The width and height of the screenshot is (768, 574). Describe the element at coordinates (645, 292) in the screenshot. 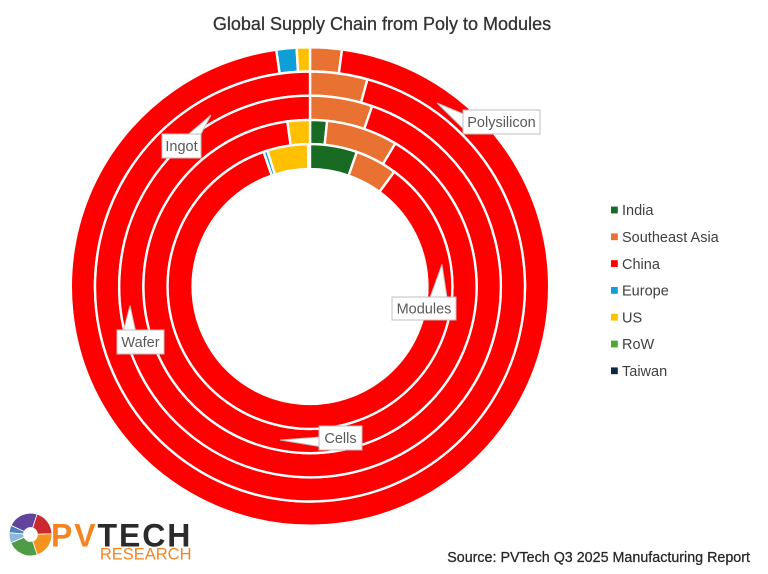

I see `svg-text: Europe` at that location.